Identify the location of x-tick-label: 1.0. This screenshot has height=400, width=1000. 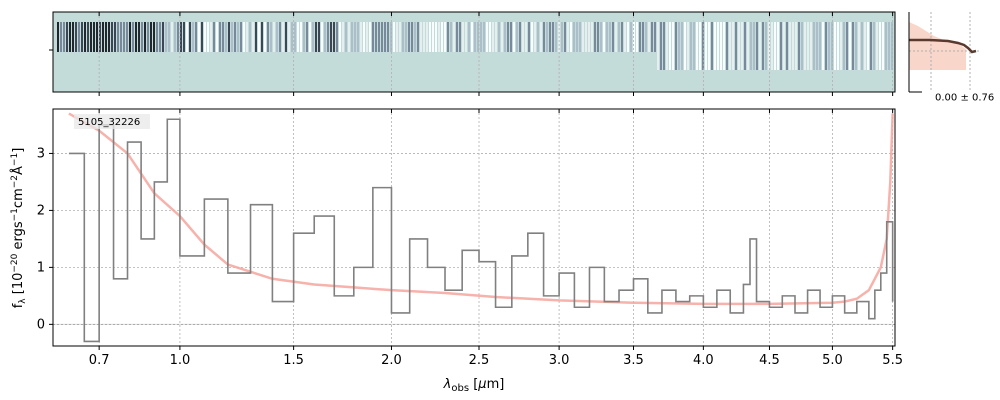
(180, 360).